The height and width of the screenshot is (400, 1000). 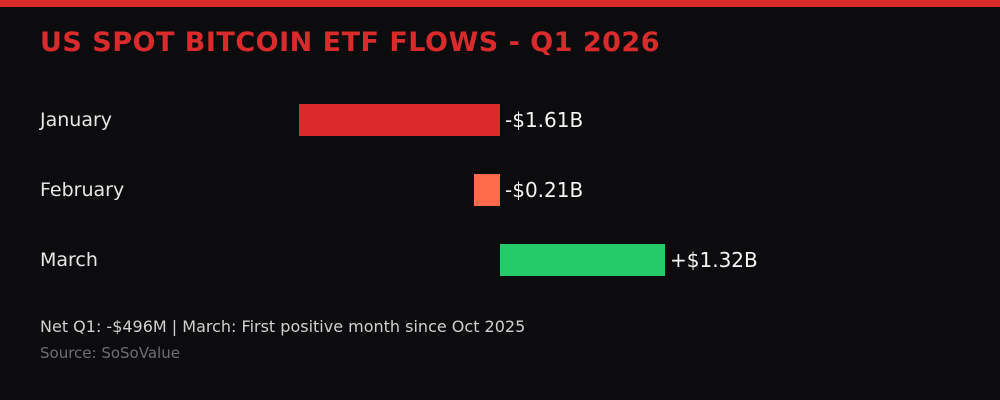 I want to click on value-label: -$0.21B, so click(x=544, y=190).